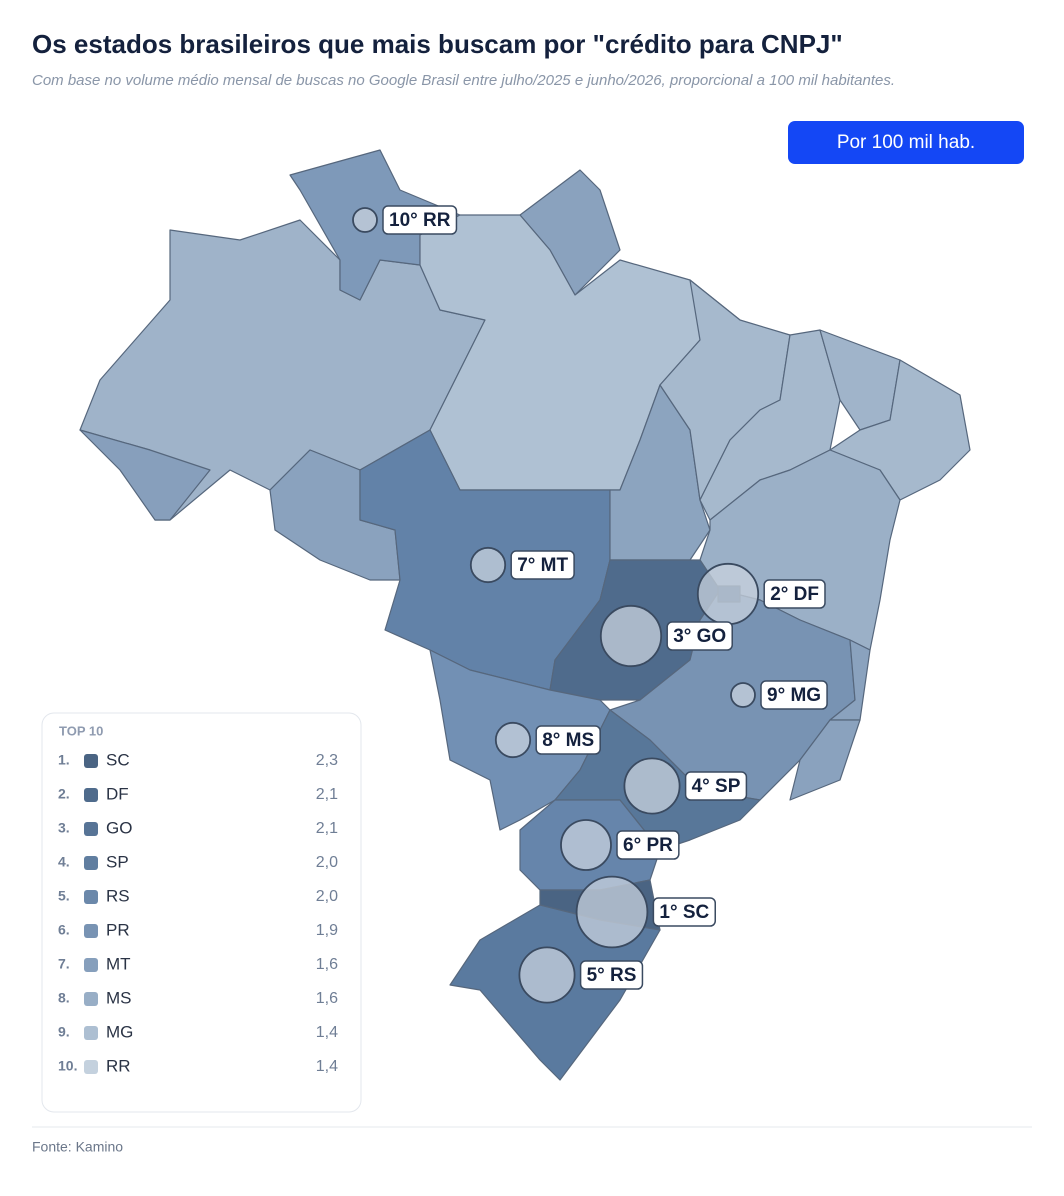  What do you see at coordinates (327, 930) in the screenshot?
I see `legend-value: 1,9` at bounding box center [327, 930].